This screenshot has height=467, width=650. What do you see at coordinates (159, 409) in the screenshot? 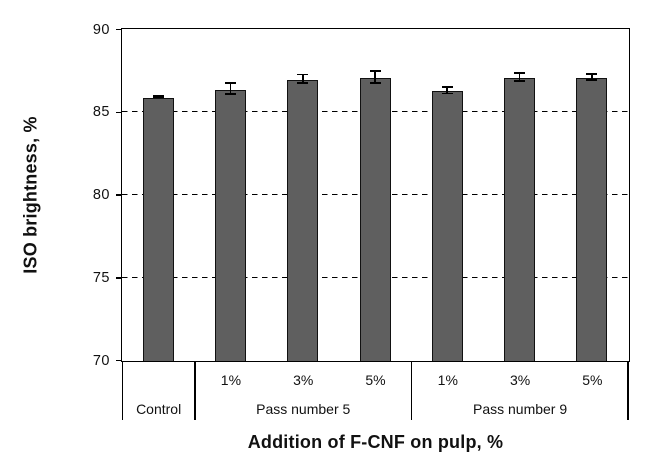
I see `group-label: Control` at bounding box center [159, 409].